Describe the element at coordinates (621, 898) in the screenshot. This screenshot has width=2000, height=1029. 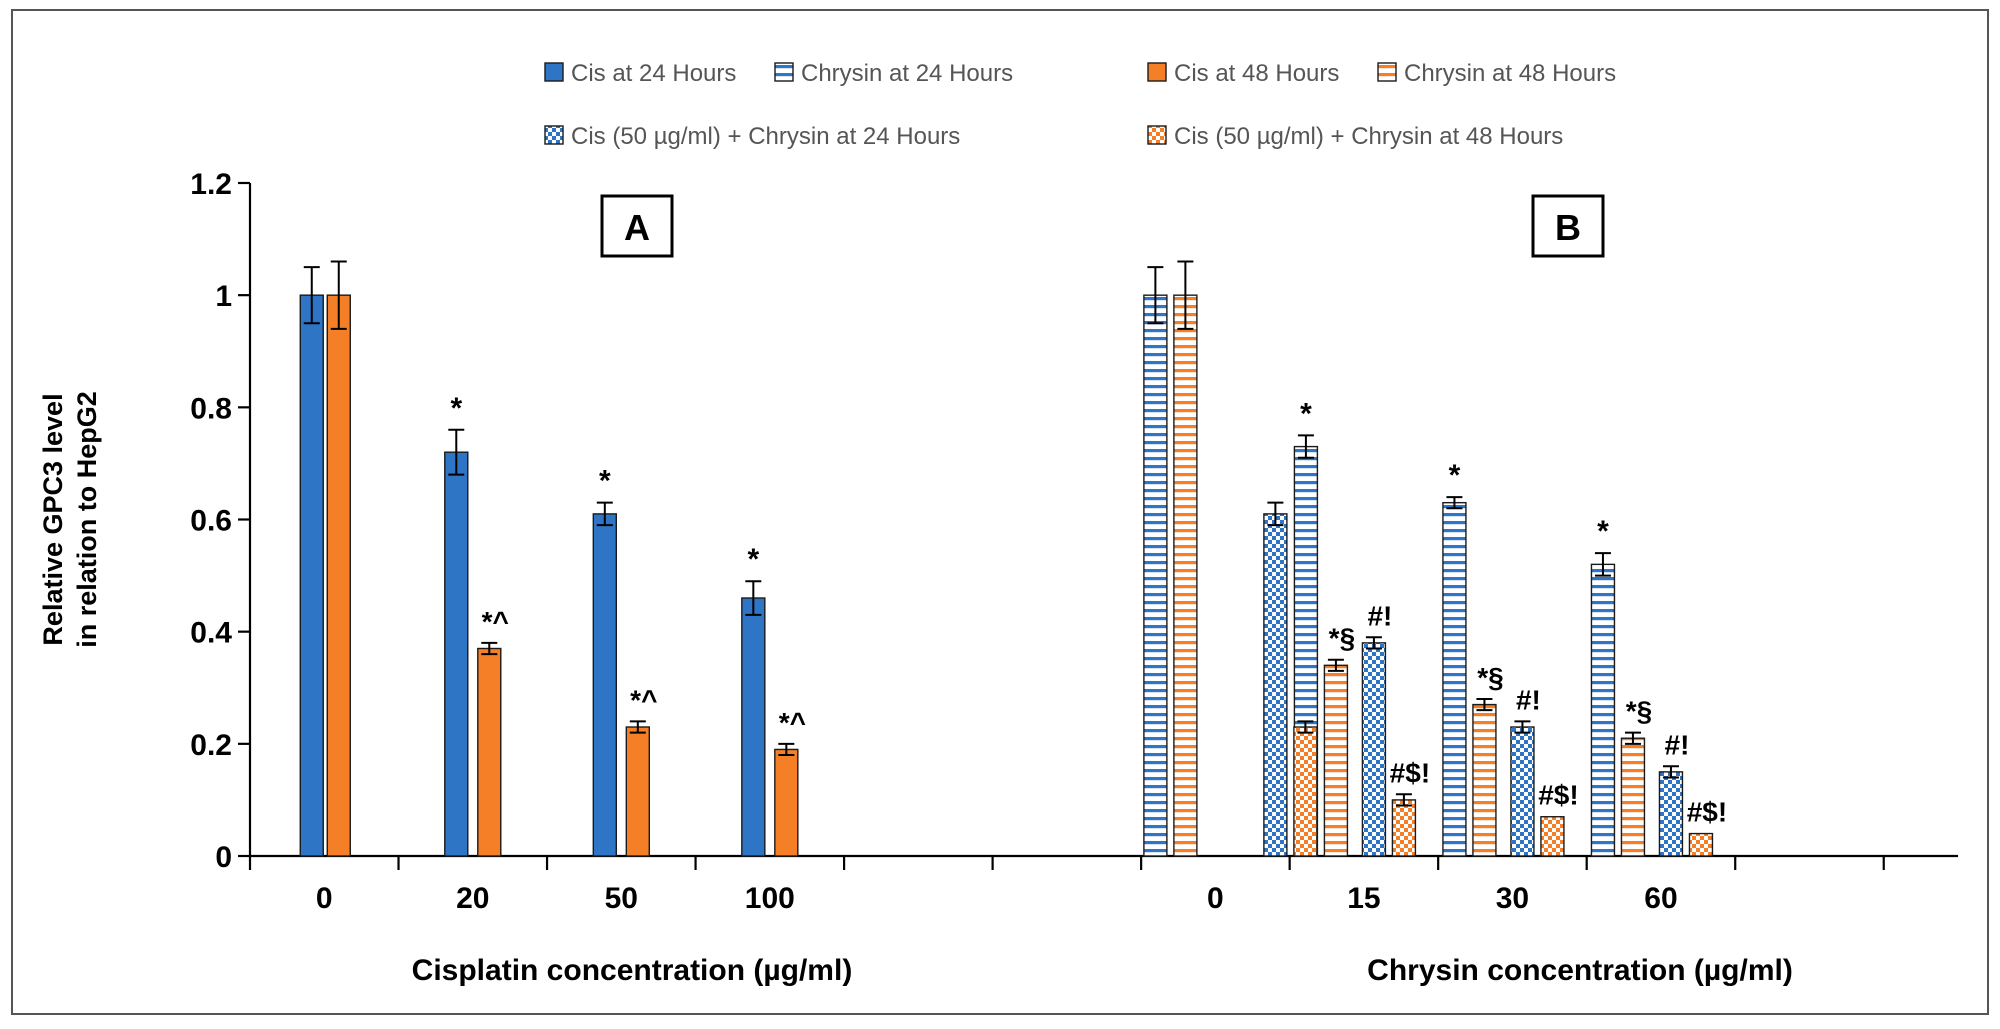
I see `x-tick-label: 50` at that location.